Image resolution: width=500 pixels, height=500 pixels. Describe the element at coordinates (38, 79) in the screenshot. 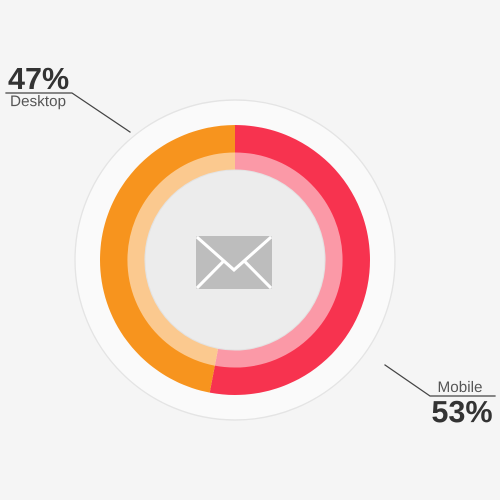

I see `data-label: 47%` at that location.